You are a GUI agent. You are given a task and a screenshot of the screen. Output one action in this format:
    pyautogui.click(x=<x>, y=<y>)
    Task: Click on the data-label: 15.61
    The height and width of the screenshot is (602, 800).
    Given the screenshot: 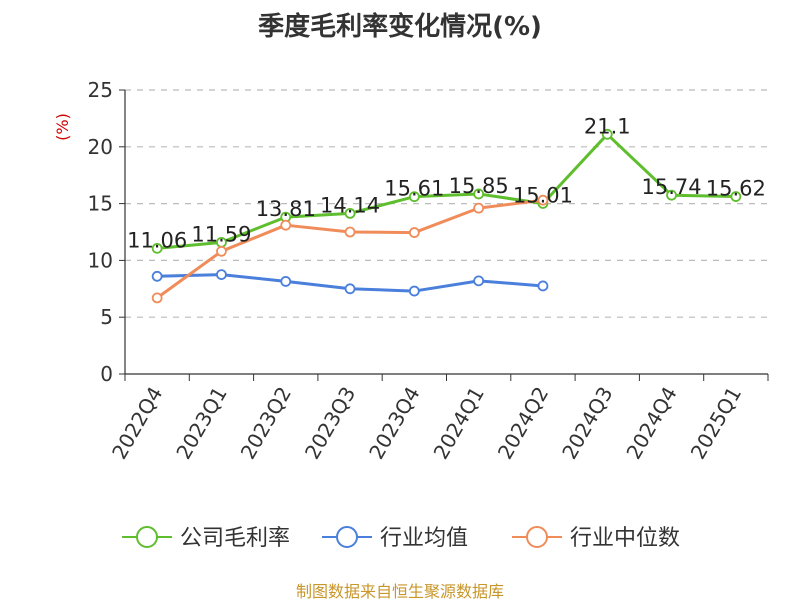 What is the action you would take?
    pyautogui.click(x=414, y=189)
    